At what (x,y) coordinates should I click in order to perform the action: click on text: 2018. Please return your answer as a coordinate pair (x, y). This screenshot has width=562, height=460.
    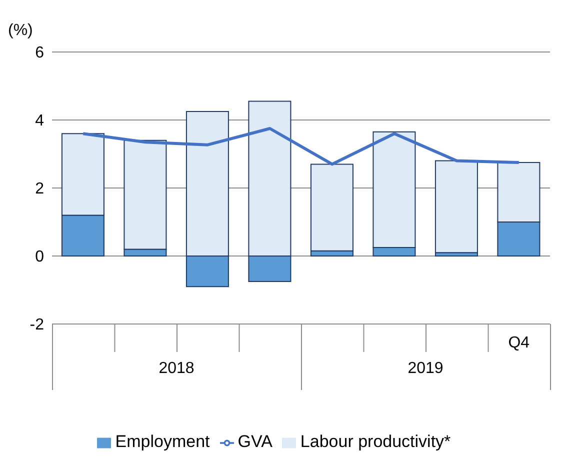
    Looking at the image, I should click on (177, 369).